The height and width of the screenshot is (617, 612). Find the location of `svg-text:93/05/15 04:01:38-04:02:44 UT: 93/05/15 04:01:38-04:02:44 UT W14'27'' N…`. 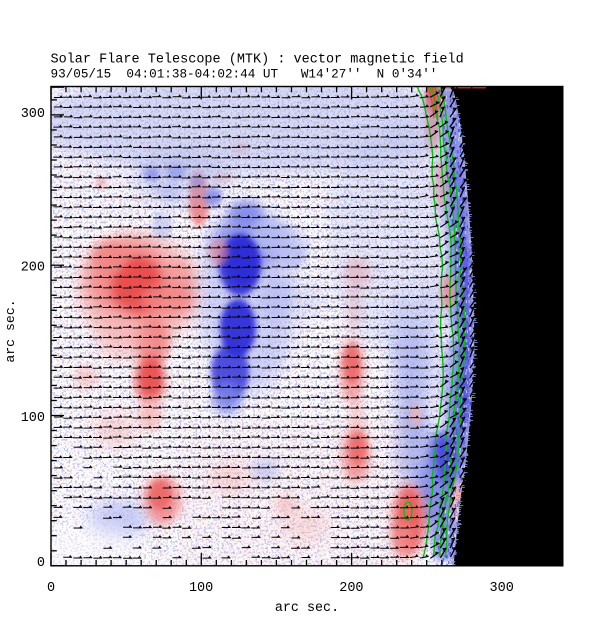

svg-text:93/05/15 04:01:38-04:02:44 UT: 93/05/15 04:01:38-04:02:44 UT W14'27'' N… is located at coordinates (244, 74).